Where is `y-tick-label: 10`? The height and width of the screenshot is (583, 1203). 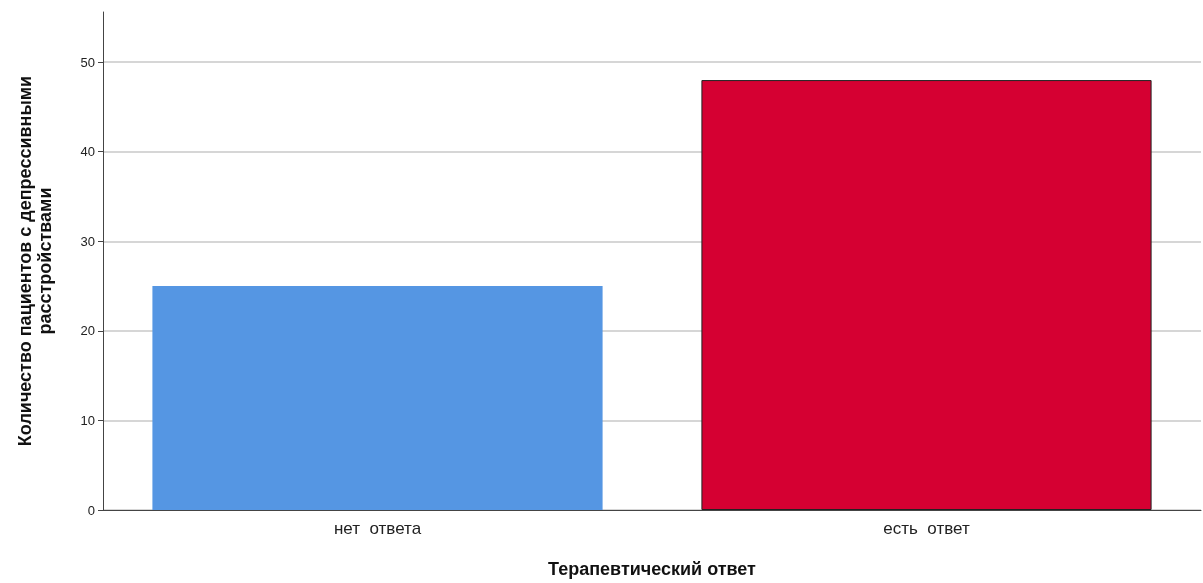
y-tick-label: 10 is located at coordinates (87, 420).